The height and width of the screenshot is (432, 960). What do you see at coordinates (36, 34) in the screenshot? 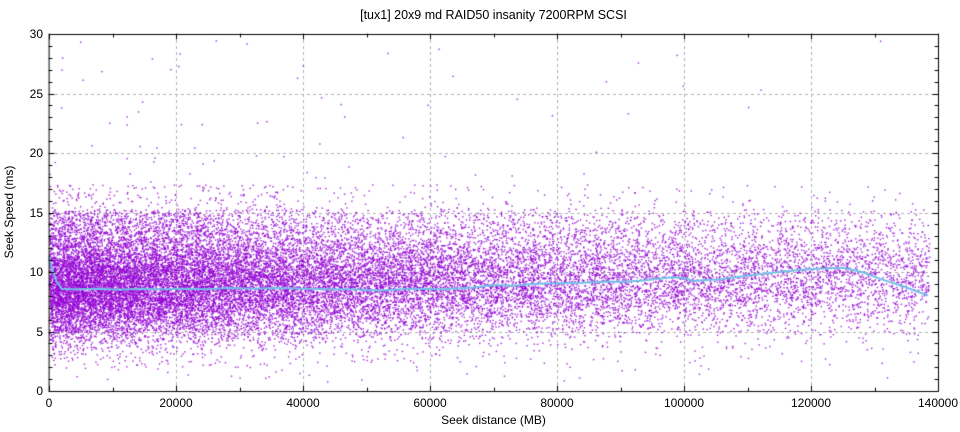
I see `y-tick-label: 30` at bounding box center [36, 34].